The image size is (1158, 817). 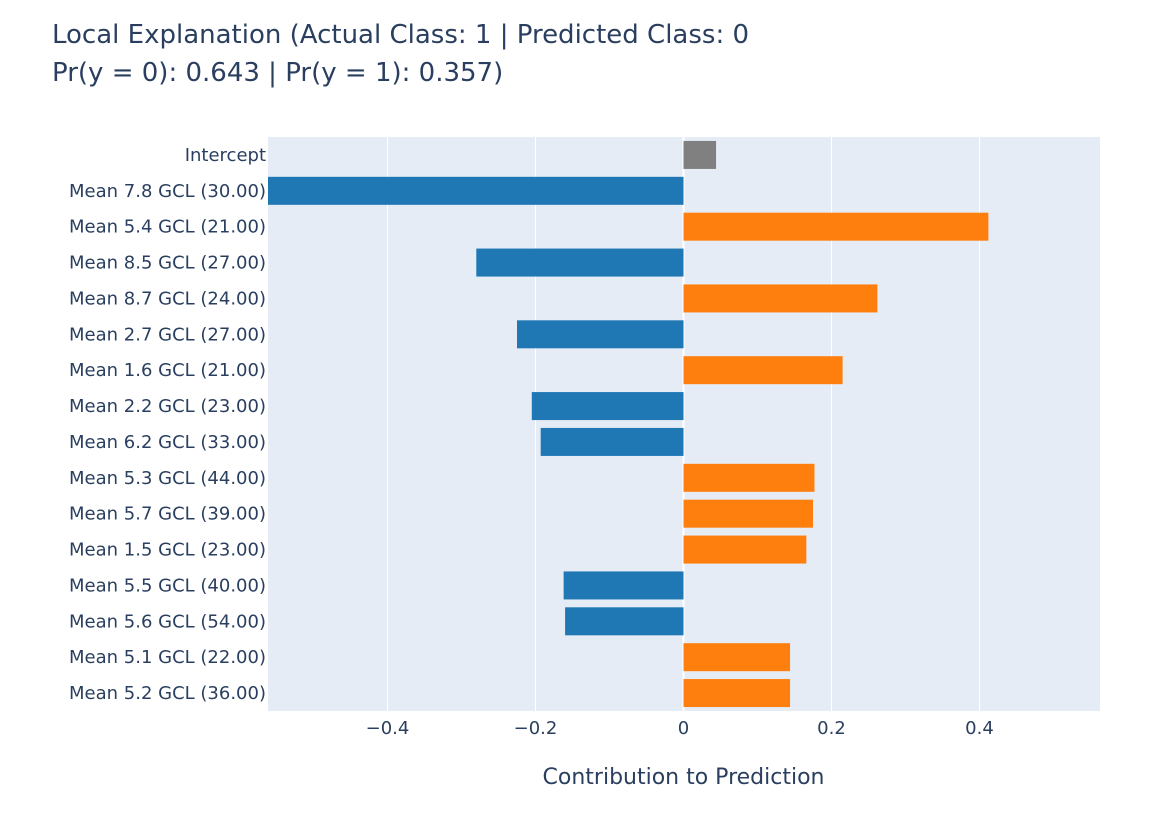 I want to click on y-category-label: Mean 5.4 GCL (21.00), so click(x=167, y=227).